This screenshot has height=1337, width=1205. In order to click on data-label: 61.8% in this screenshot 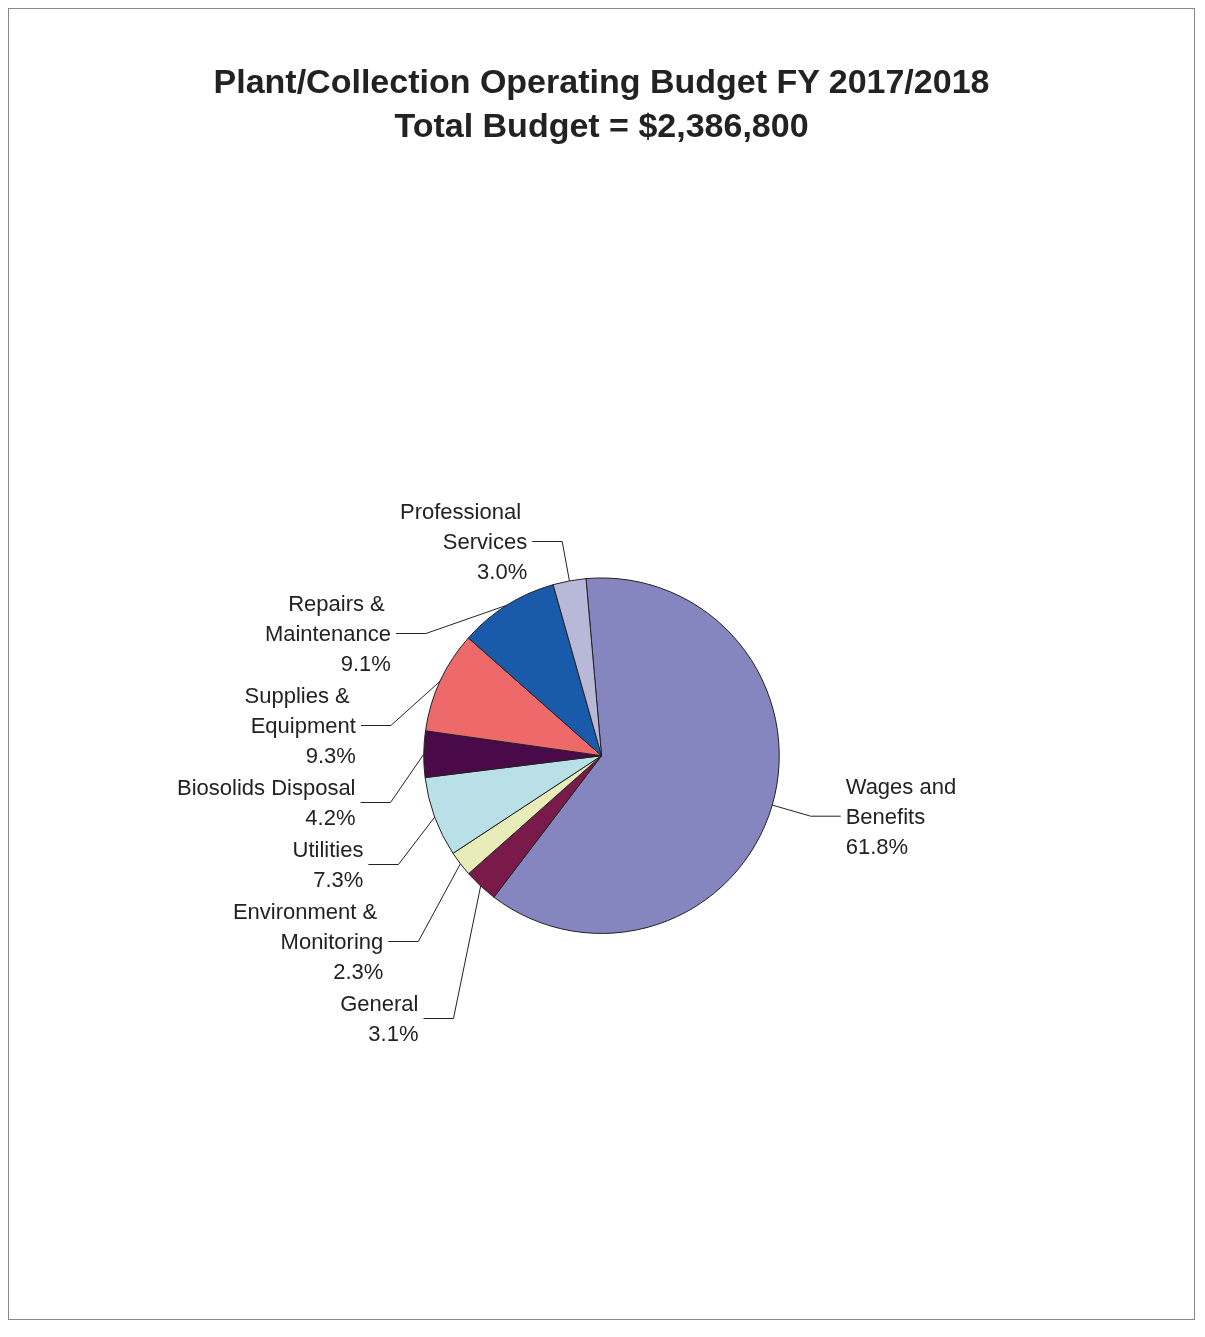, I will do `click(877, 846)`.